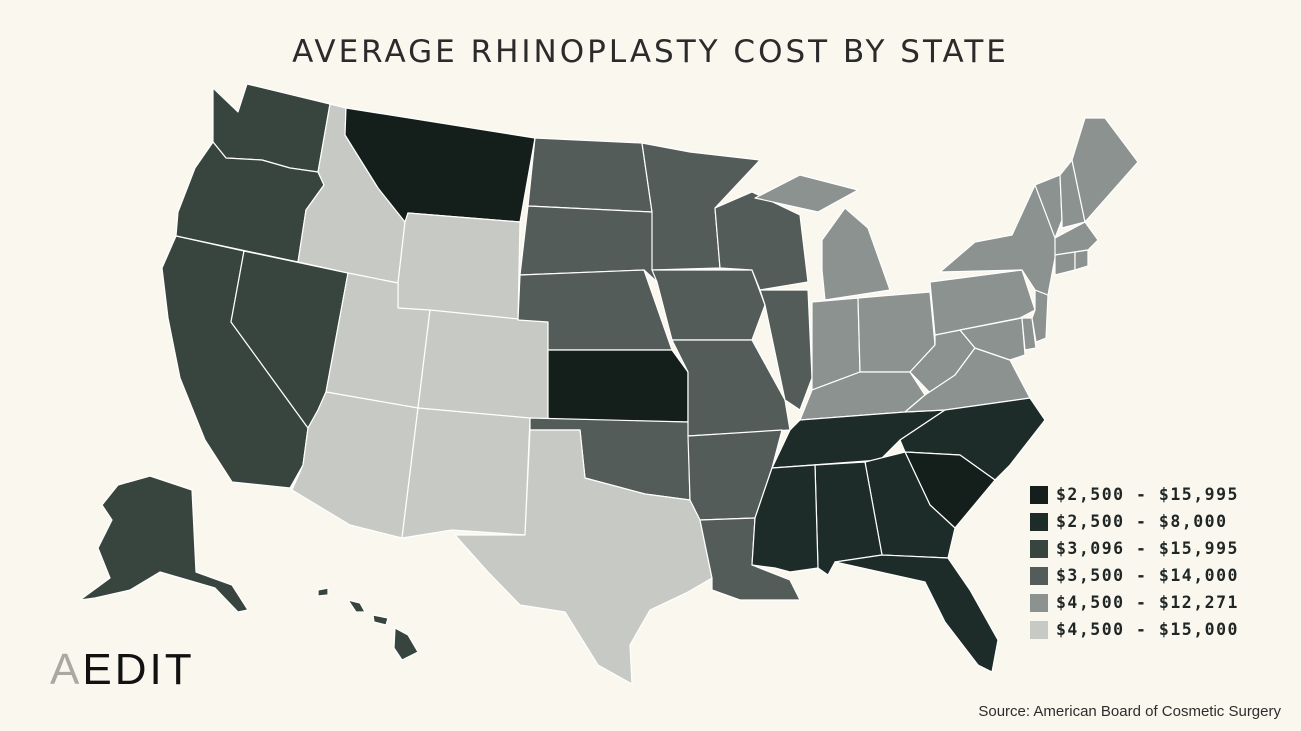  I want to click on state-pennsylvania, so click(982, 302).